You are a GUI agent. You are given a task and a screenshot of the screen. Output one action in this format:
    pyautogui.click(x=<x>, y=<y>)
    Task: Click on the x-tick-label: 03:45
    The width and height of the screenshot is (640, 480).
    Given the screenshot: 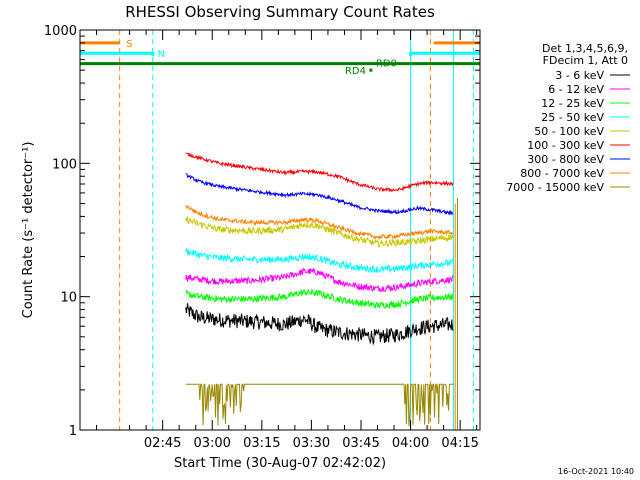 What is the action you would take?
    pyautogui.click(x=360, y=443)
    